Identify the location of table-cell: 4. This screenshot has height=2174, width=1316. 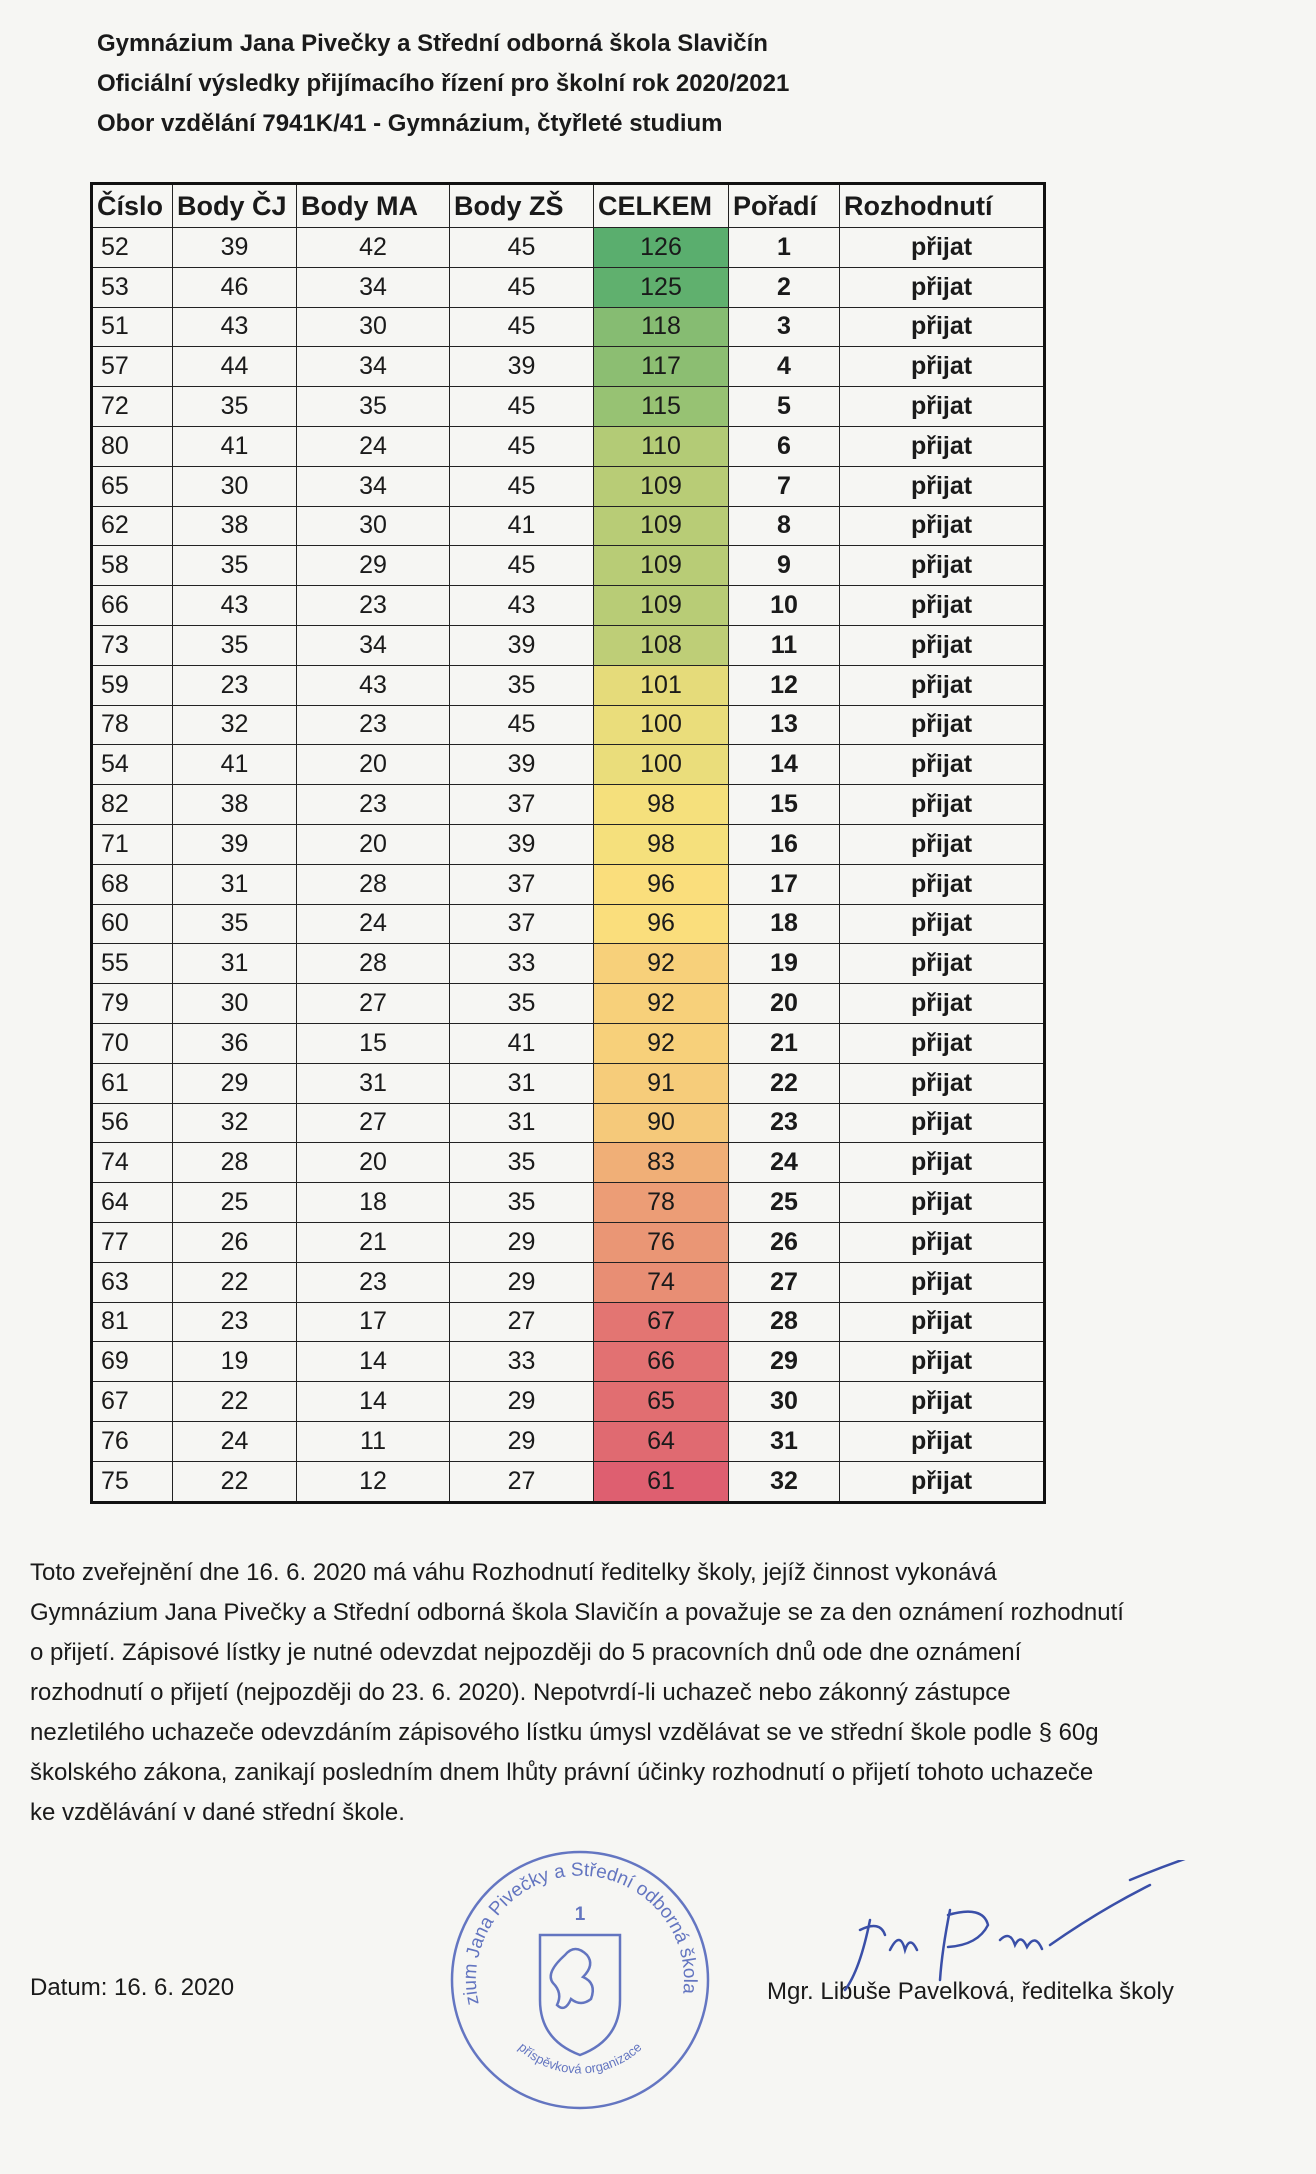
(784, 367).